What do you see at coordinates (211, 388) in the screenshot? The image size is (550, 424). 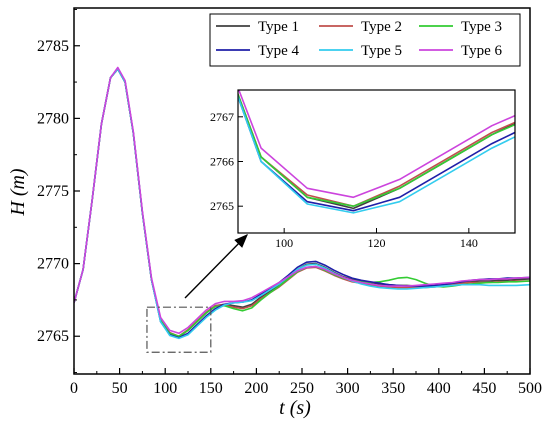 I see `x-tick-label: 150` at bounding box center [211, 388].